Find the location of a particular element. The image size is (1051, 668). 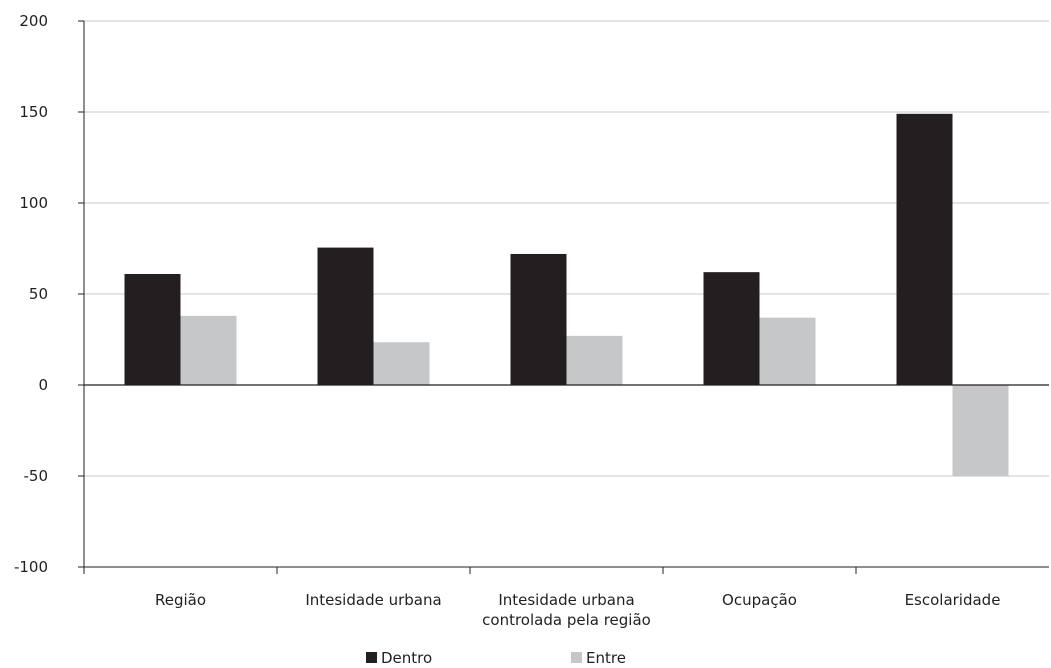

y-tick-label: 150 is located at coordinates (33, 112).